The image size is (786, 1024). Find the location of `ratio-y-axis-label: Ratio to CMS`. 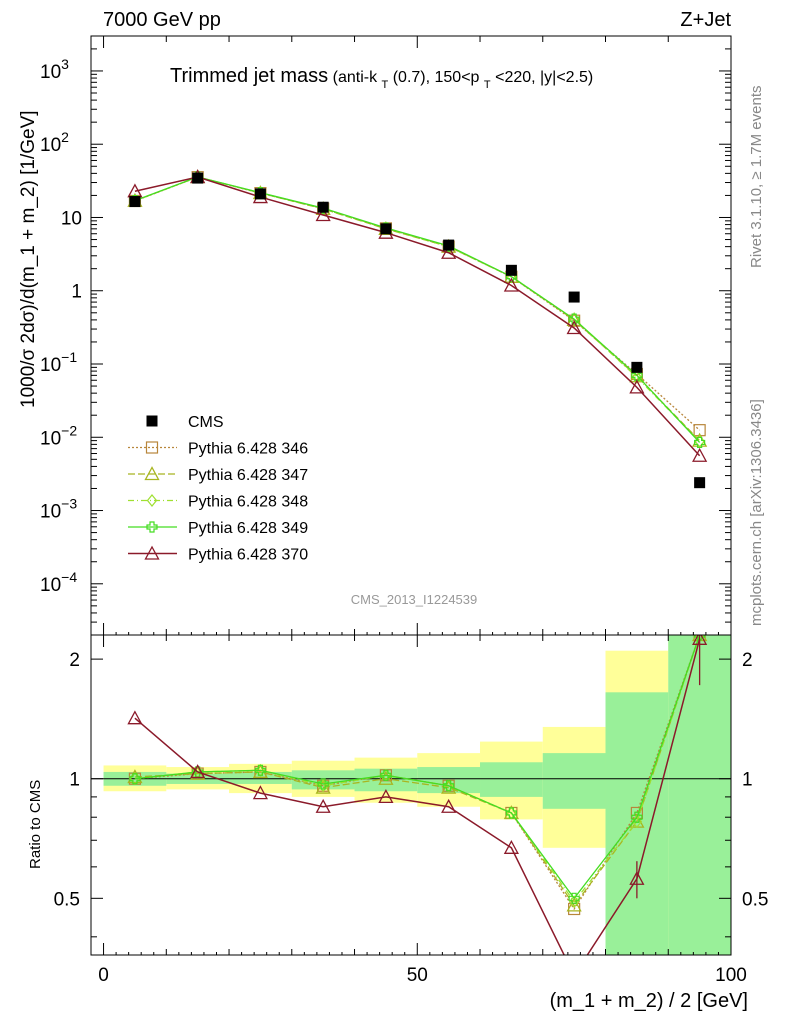

ratio-y-axis-label: Ratio to CMS is located at coordinates (35, 824).